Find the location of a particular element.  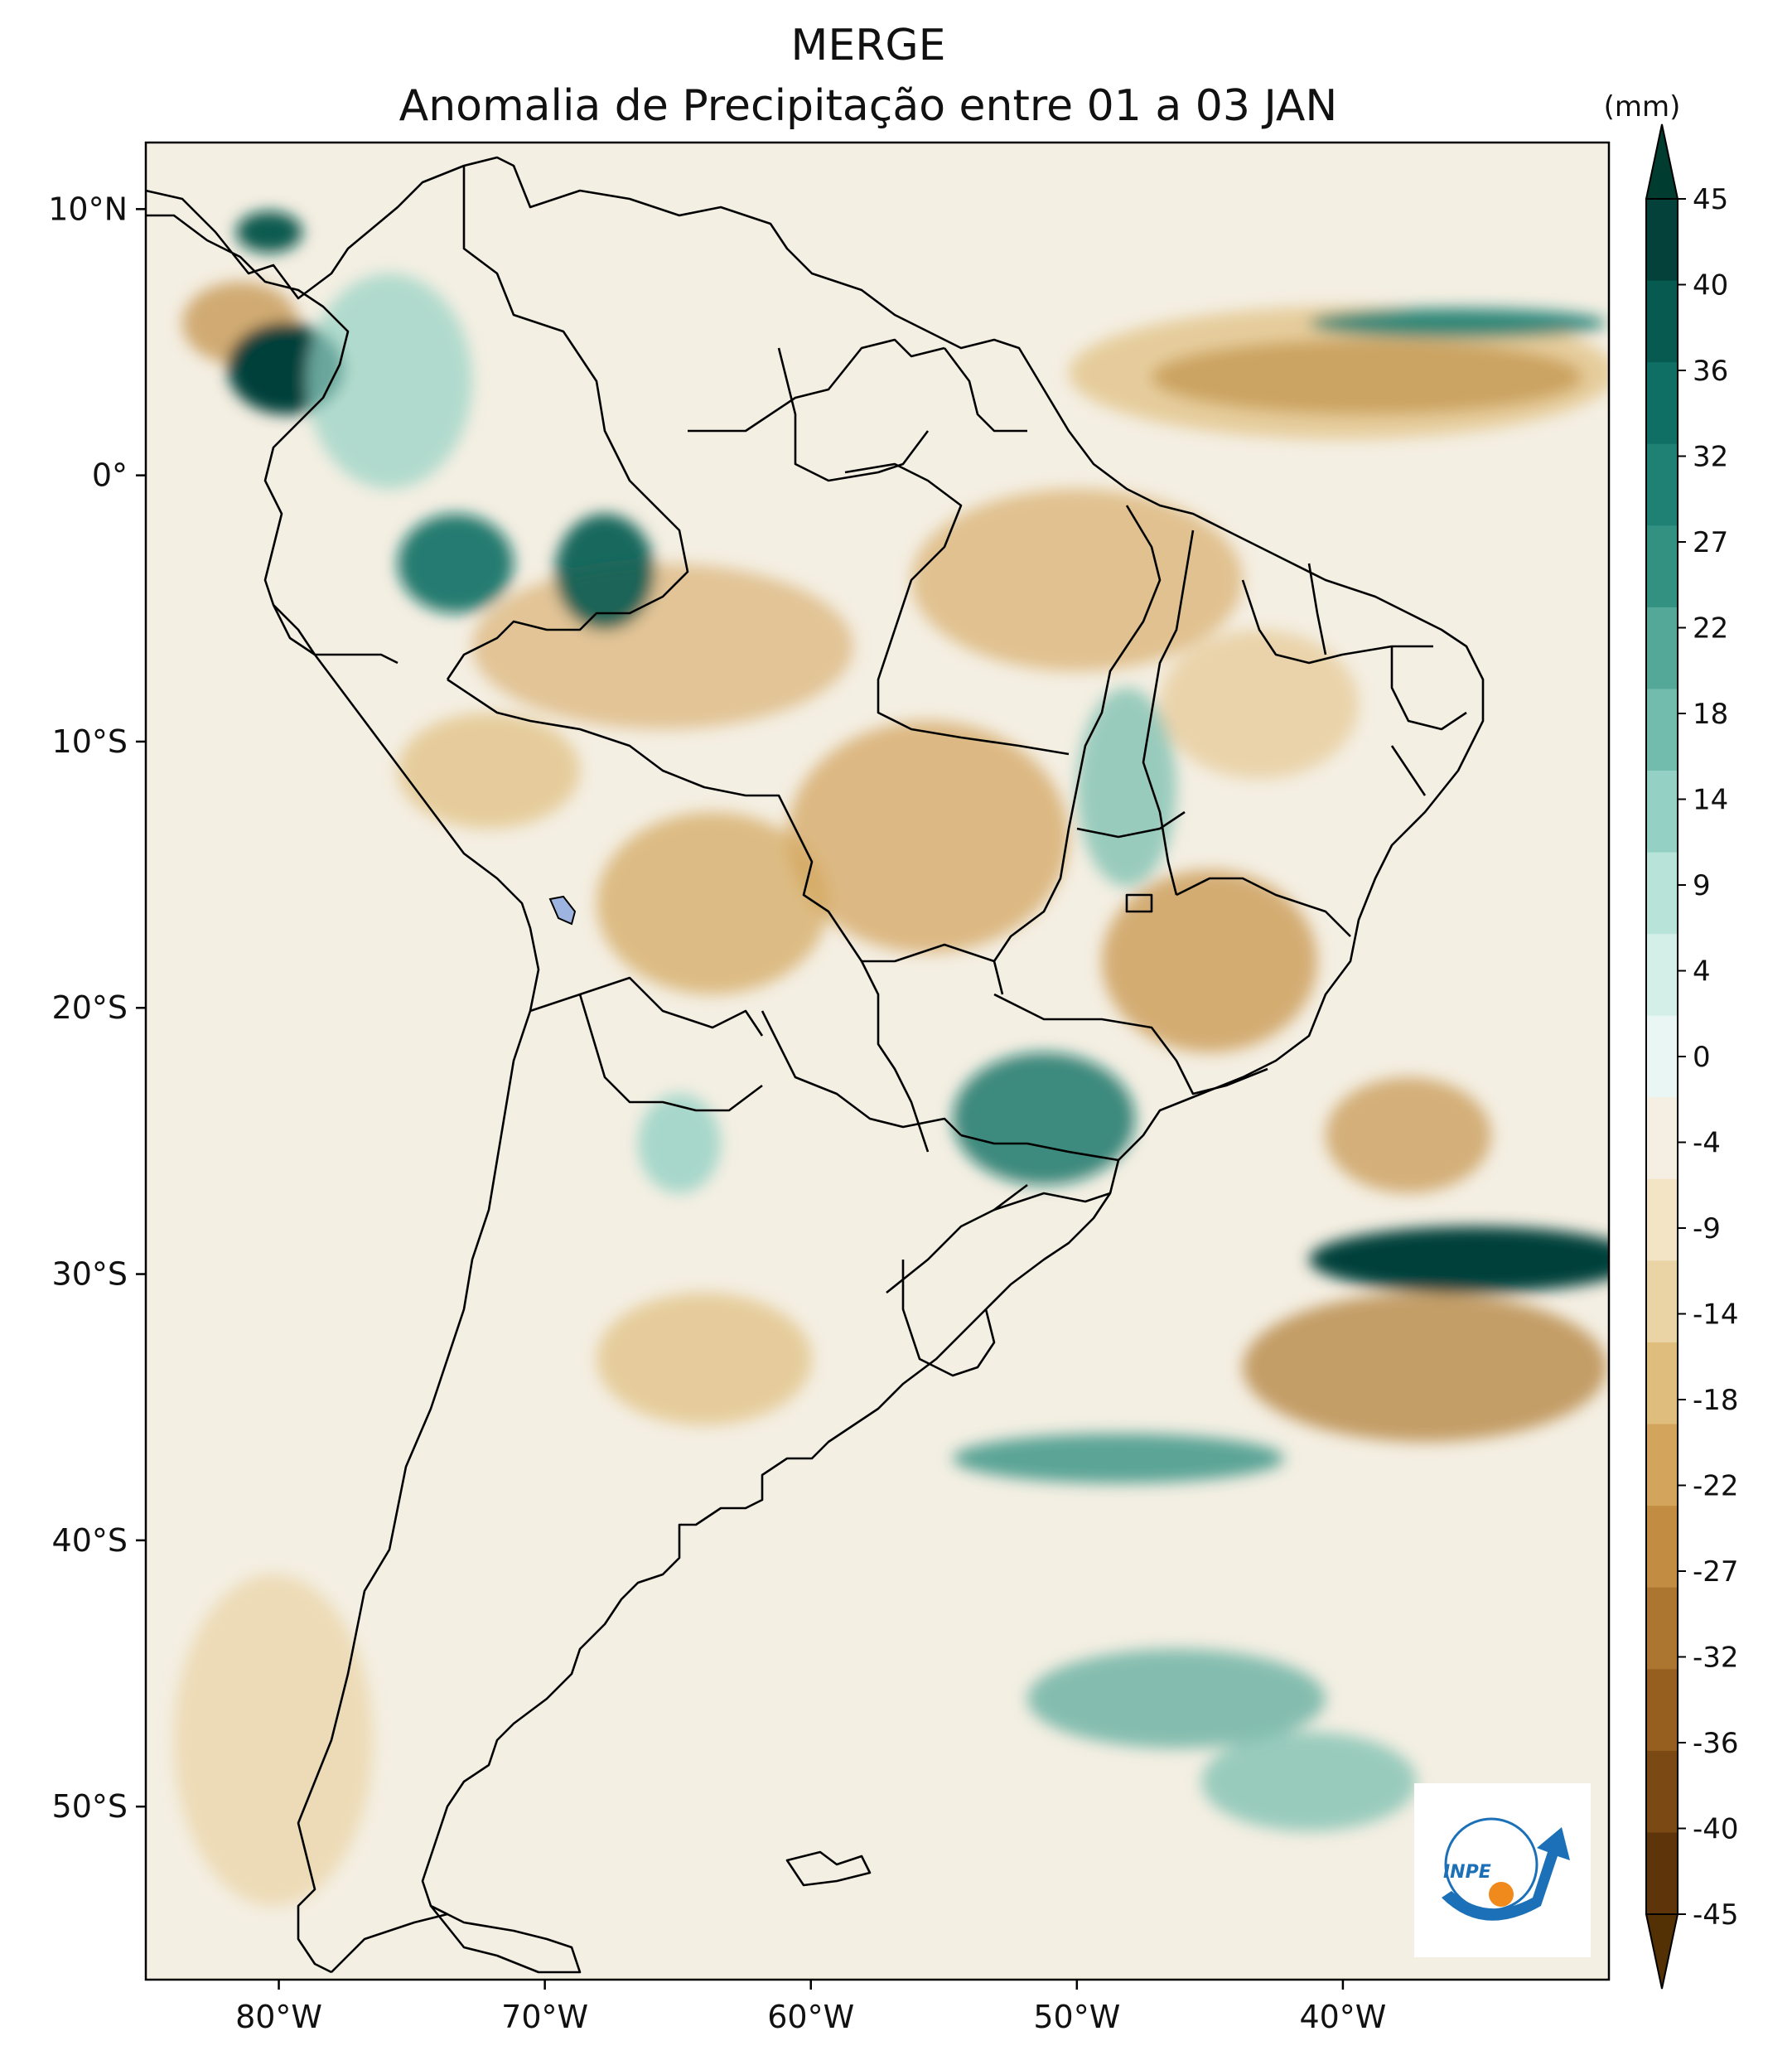

logo-background is located at coordinates (1502, 1870).